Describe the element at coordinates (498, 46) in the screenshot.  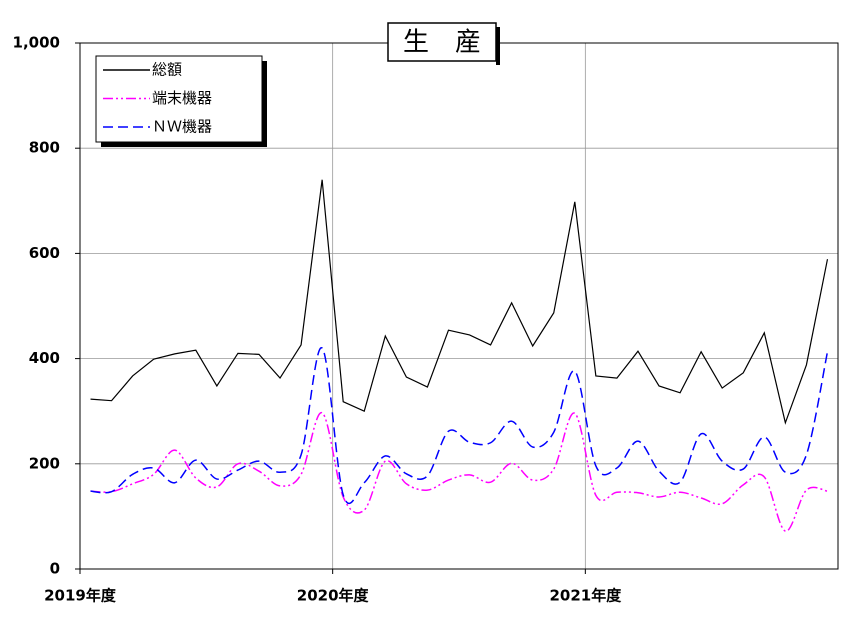
I see `title-shadow` at that location.